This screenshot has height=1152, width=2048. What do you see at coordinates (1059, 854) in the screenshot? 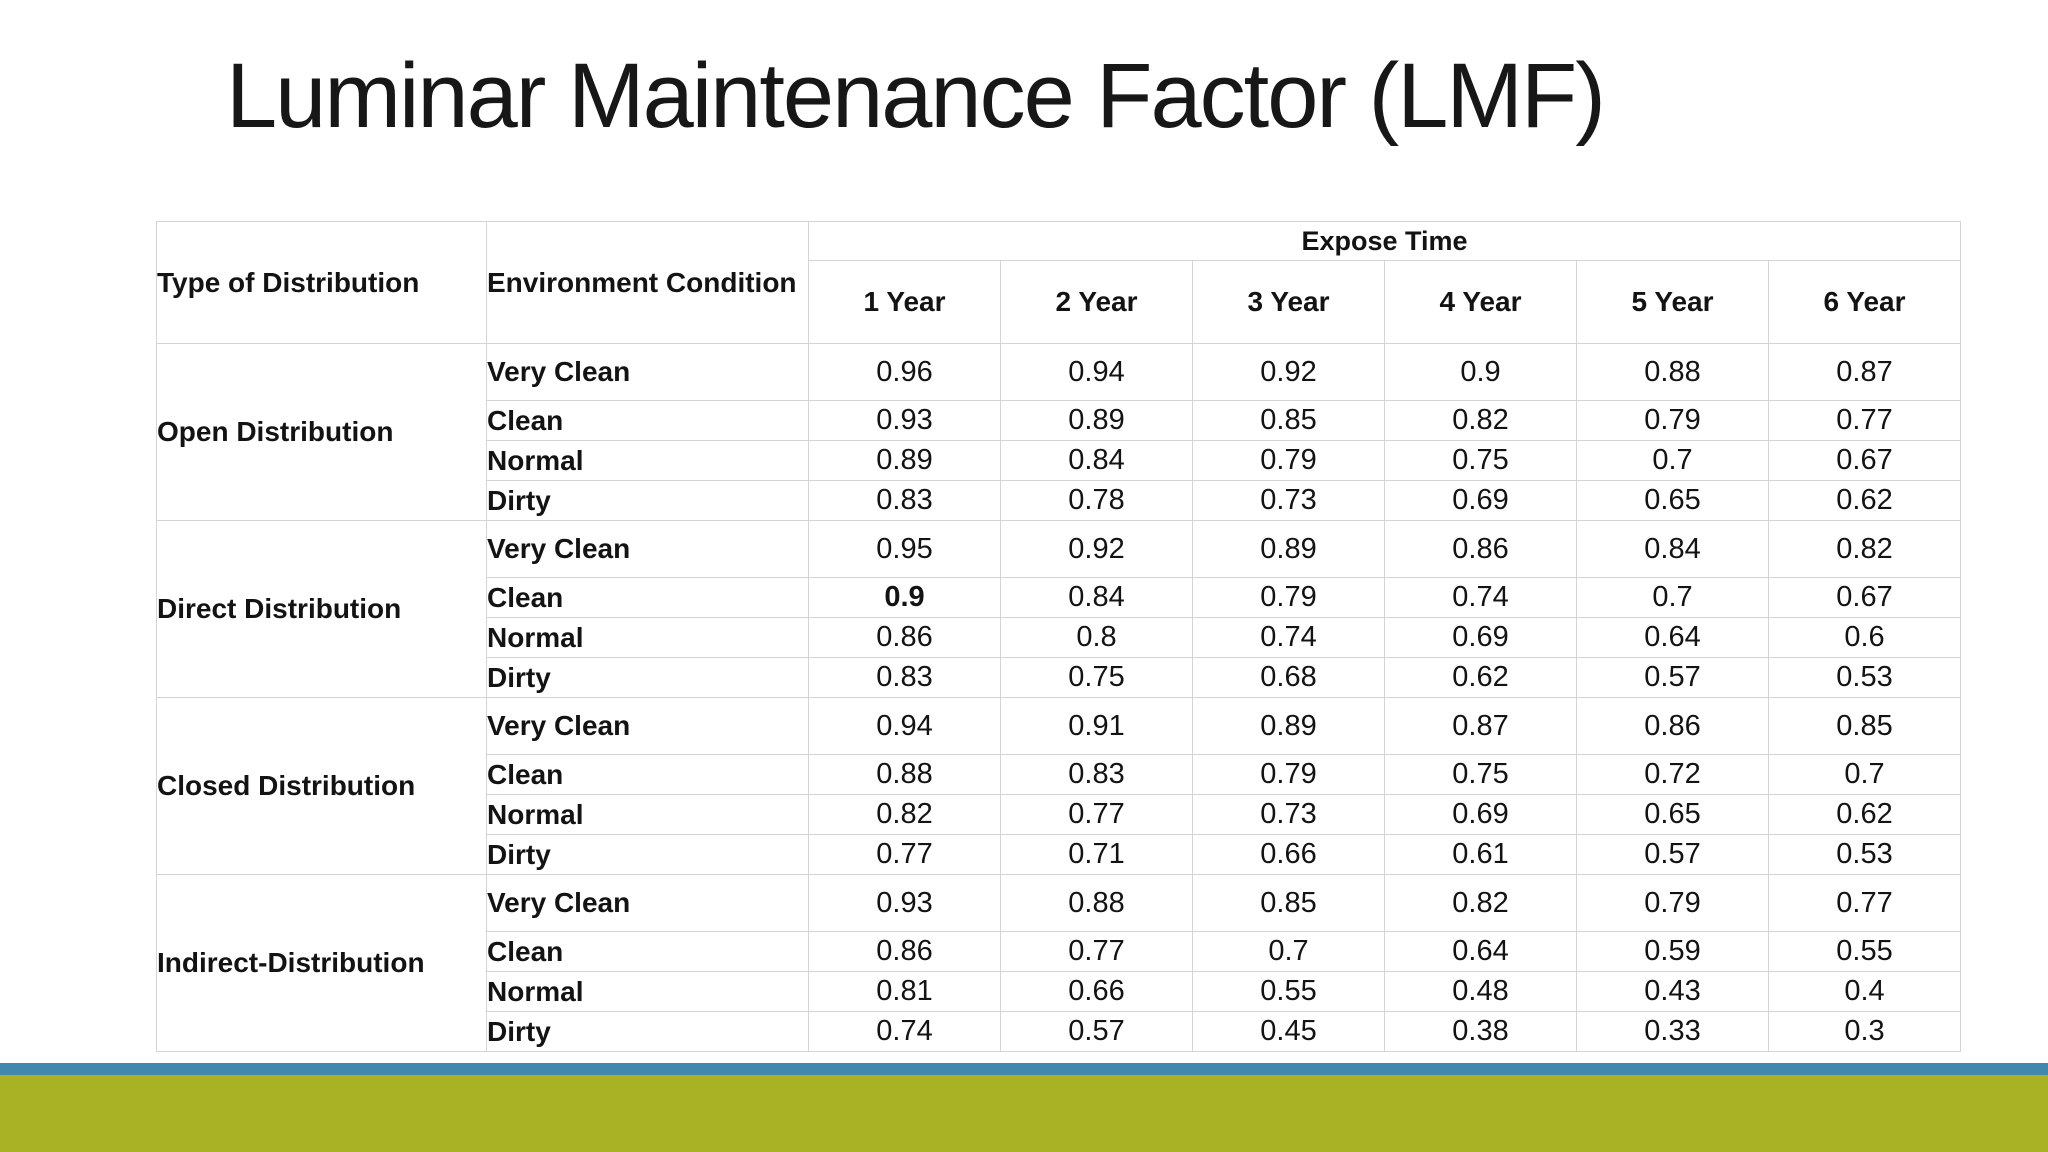
I see `table-row: Dirty 0.77 0.71 0.66 0.61 0.57 0.53` at bounding box center [1059, 854].